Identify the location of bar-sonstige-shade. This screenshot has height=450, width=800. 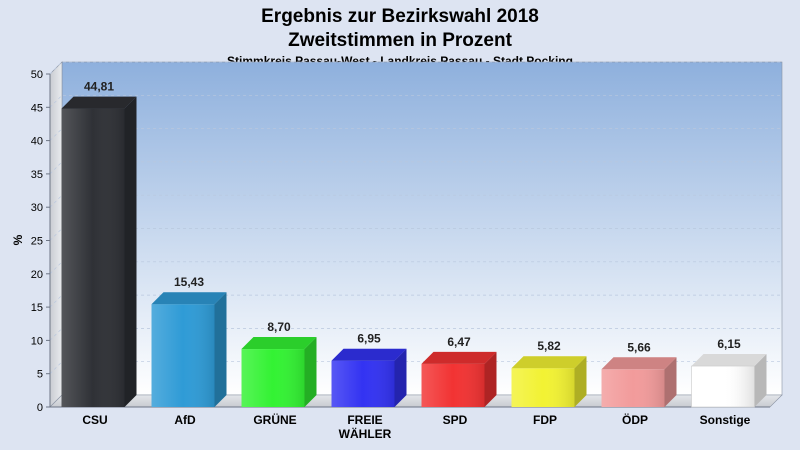
(723, 386).